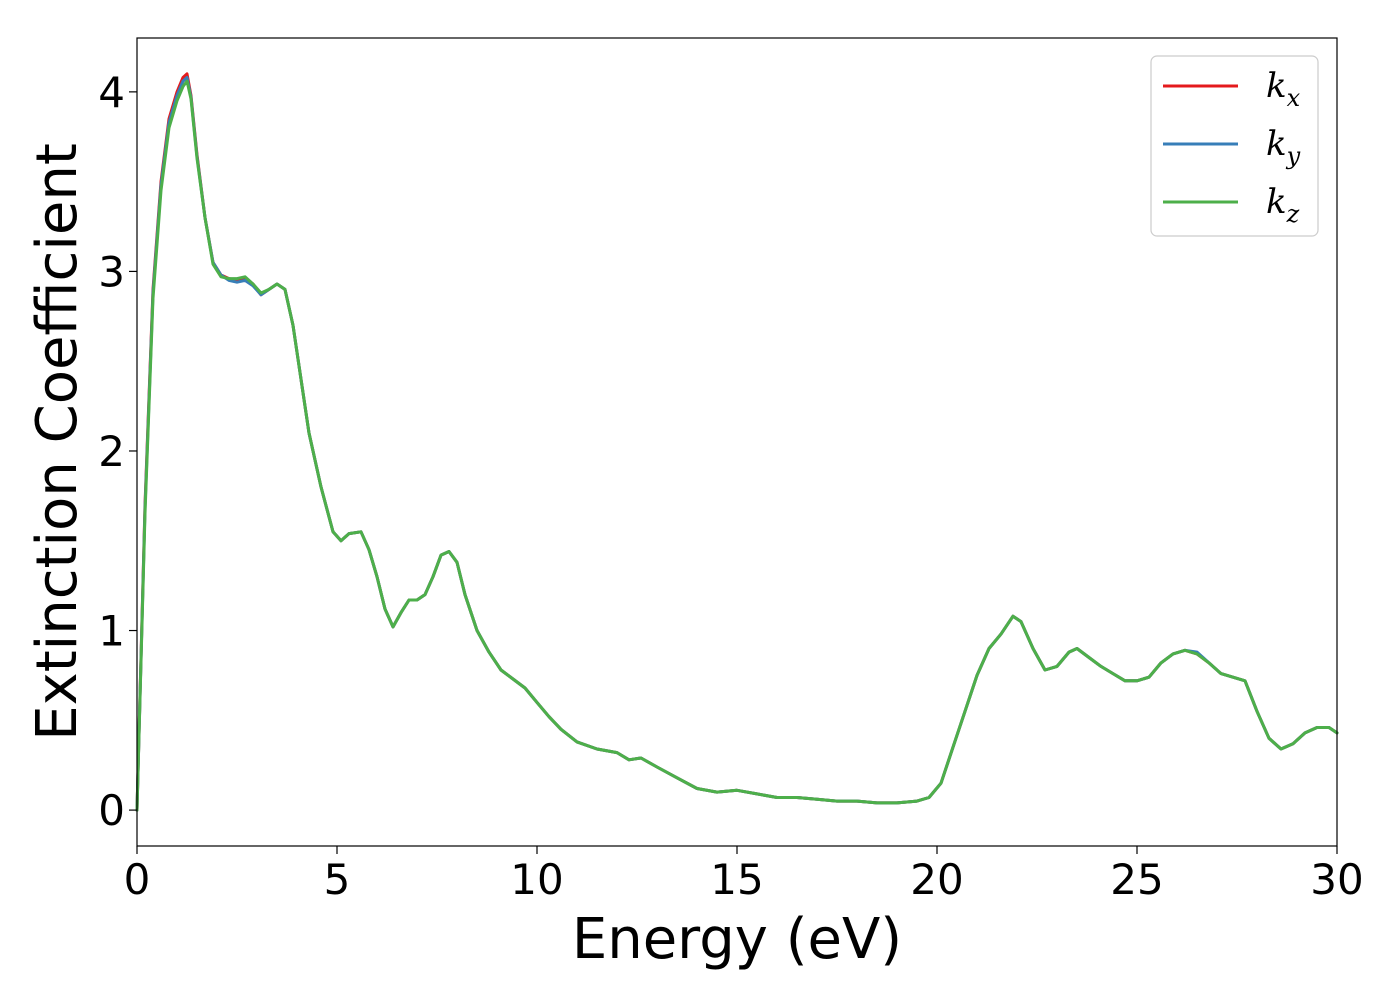 This screenshot has width=1400, height=1000. What do you see at coordinates (111, 451) in the screenshot?
I see `y-tick-label: 2` at bounding box center [111, 451].